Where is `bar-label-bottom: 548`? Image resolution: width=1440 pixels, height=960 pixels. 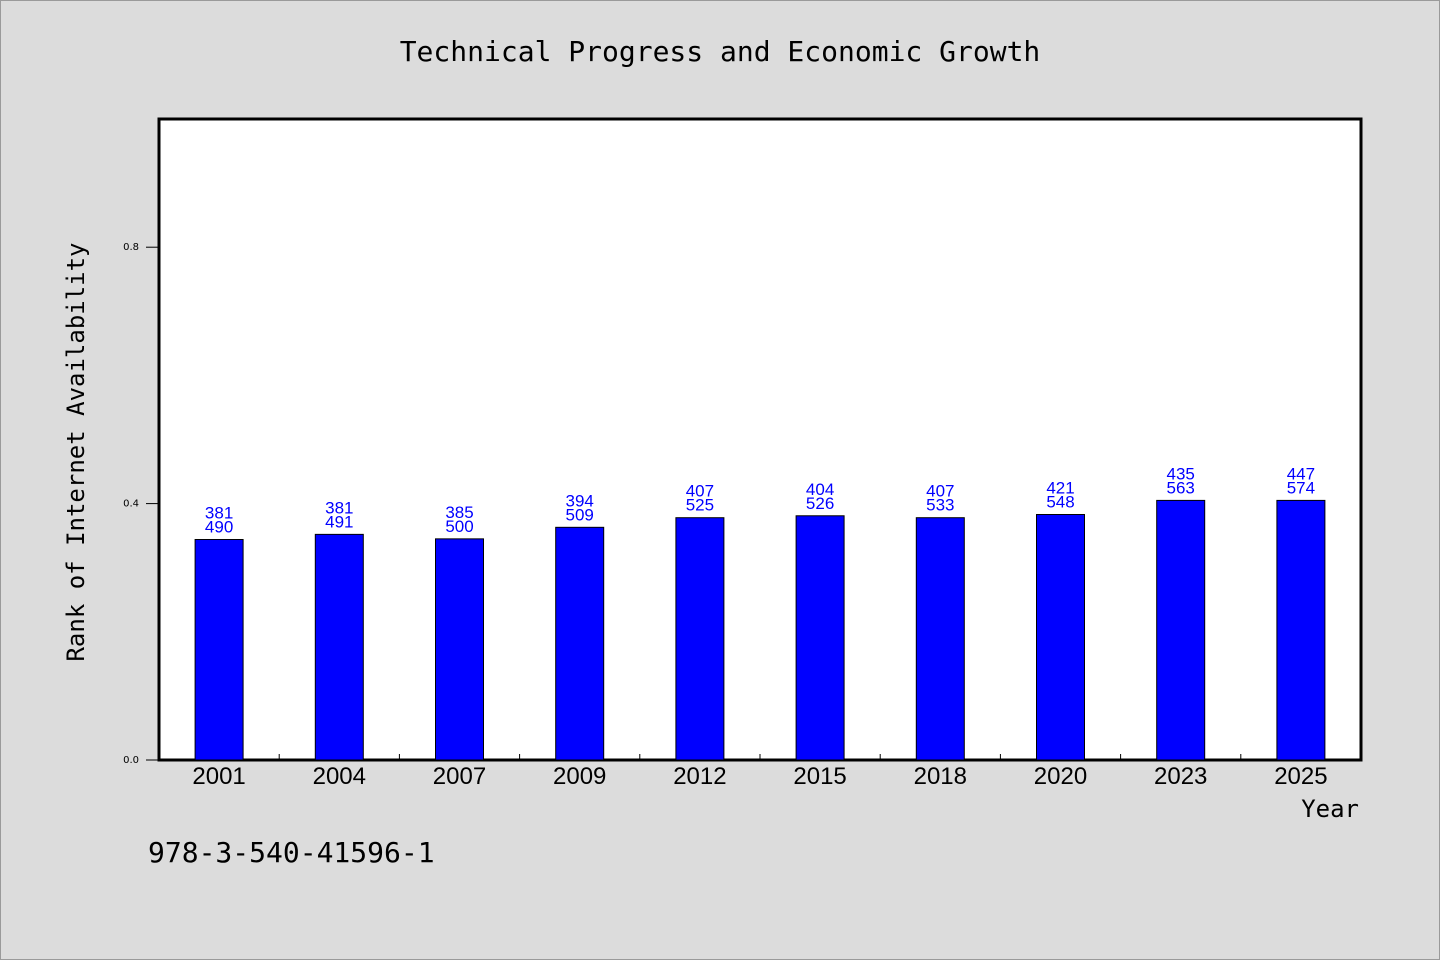 bar-label-bottom: 548 is located at coordinates (1060, 501).